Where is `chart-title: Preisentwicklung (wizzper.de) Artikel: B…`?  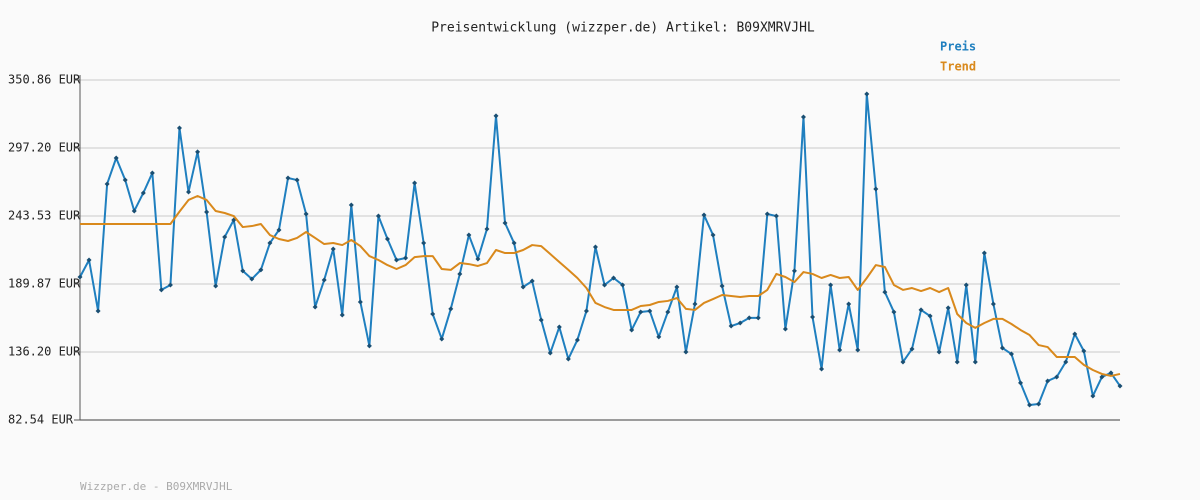 chart-title: Preisentwicklung (wizzper.de) Artikel: B… is located at coordinates (623, 28).